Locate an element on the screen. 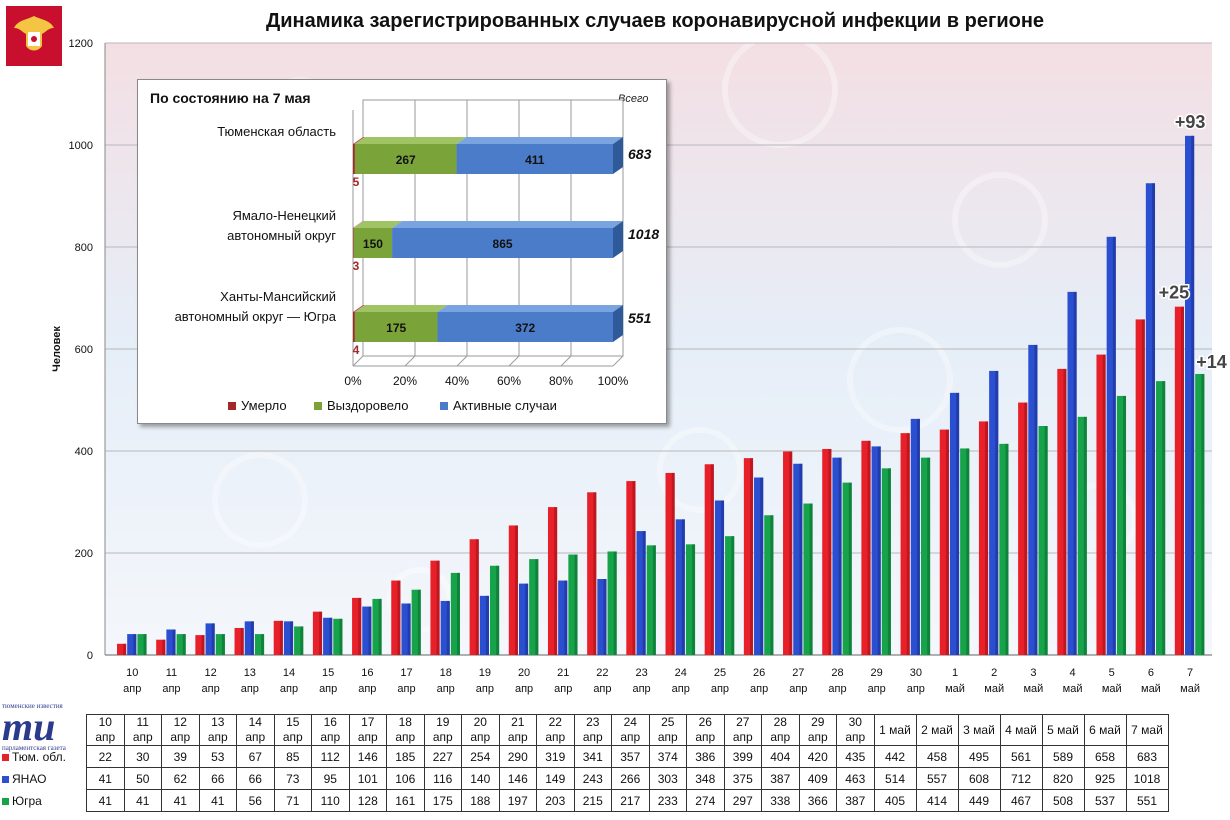 The height and width of the screenshot is (820, 1230). table-cell: 149 is located at coordinates (555, 778).